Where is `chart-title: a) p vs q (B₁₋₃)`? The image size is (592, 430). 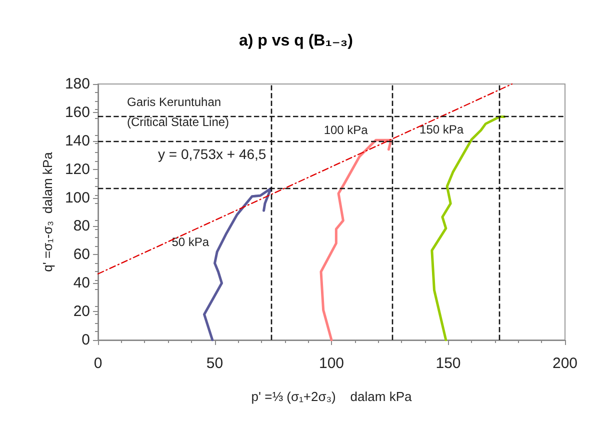 chart-title: a) p vs q (B₁₋₃) is located at coordinates (296, 41).